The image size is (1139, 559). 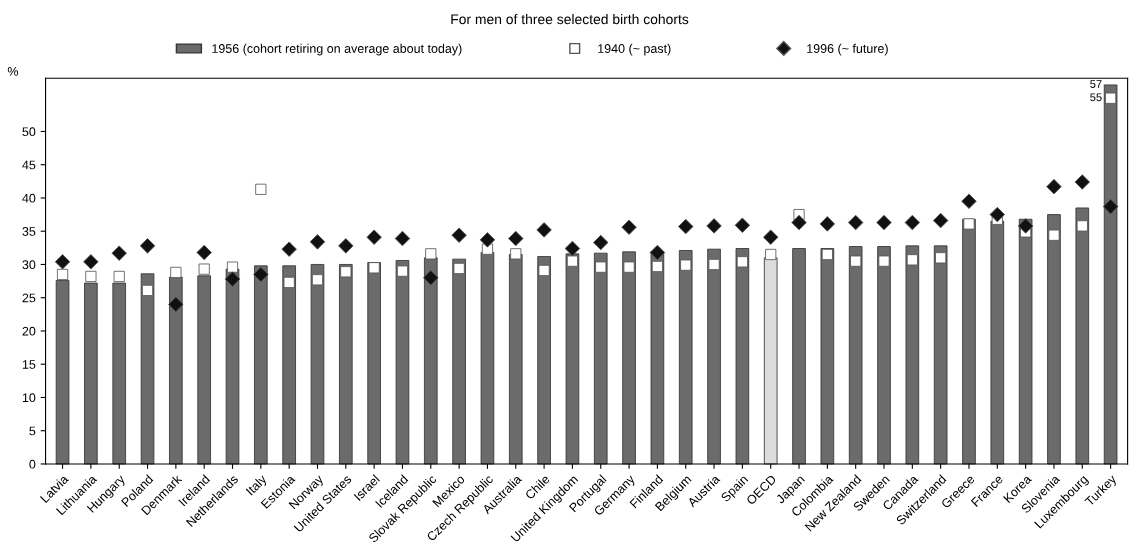 What do you see at coordinates (1096, 97) in the screenshot?
I see `data-label: 55` at bounding box center [1096, 97].